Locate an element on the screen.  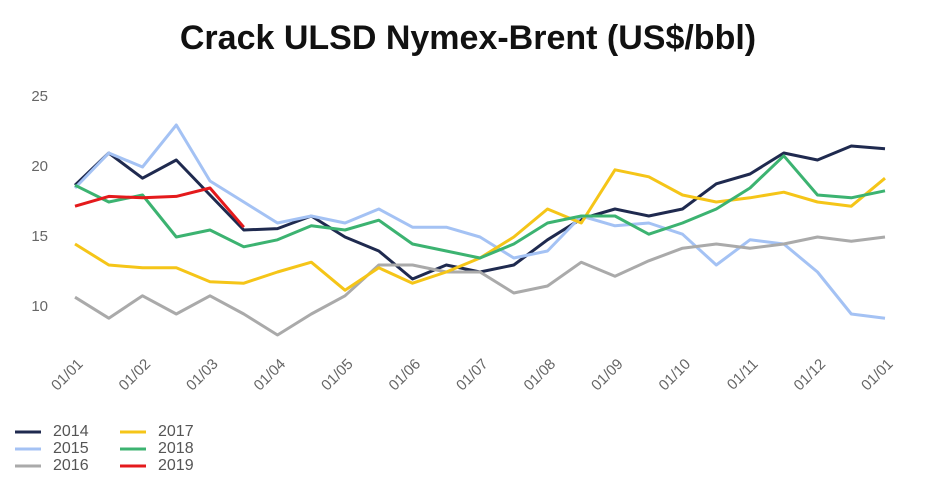
x-tick-label: 01/05 is located at coordinates (337, 375).